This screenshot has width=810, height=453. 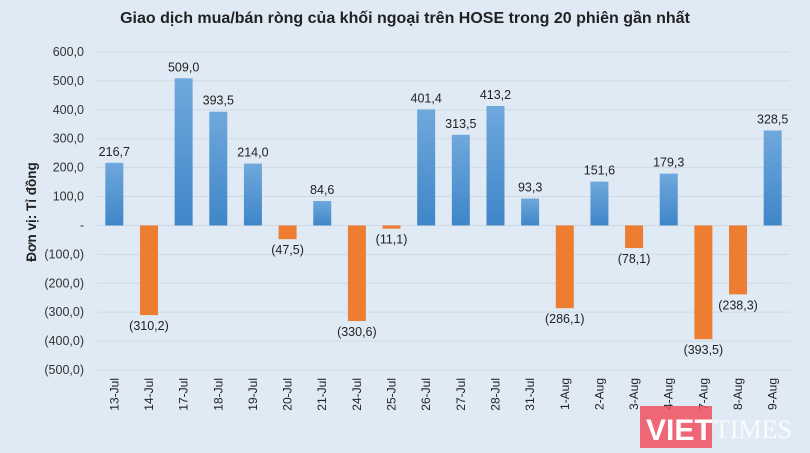 I want to click on x-tick-label: 26-Jul, so click(x=426, y=394).